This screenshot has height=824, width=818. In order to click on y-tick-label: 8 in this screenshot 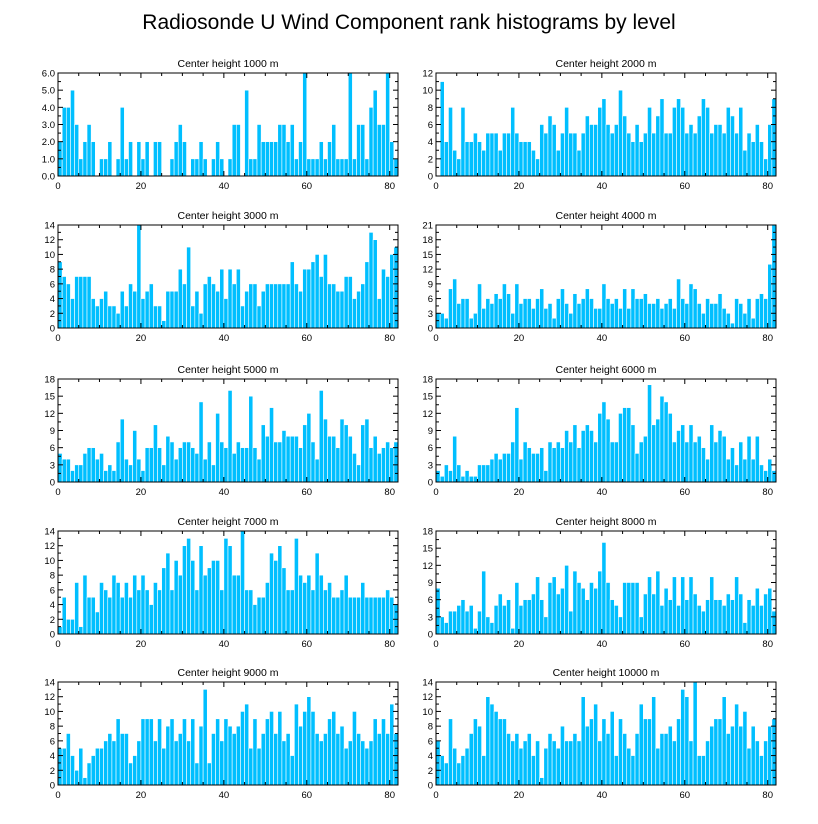, I will do `click(430, 108)`.